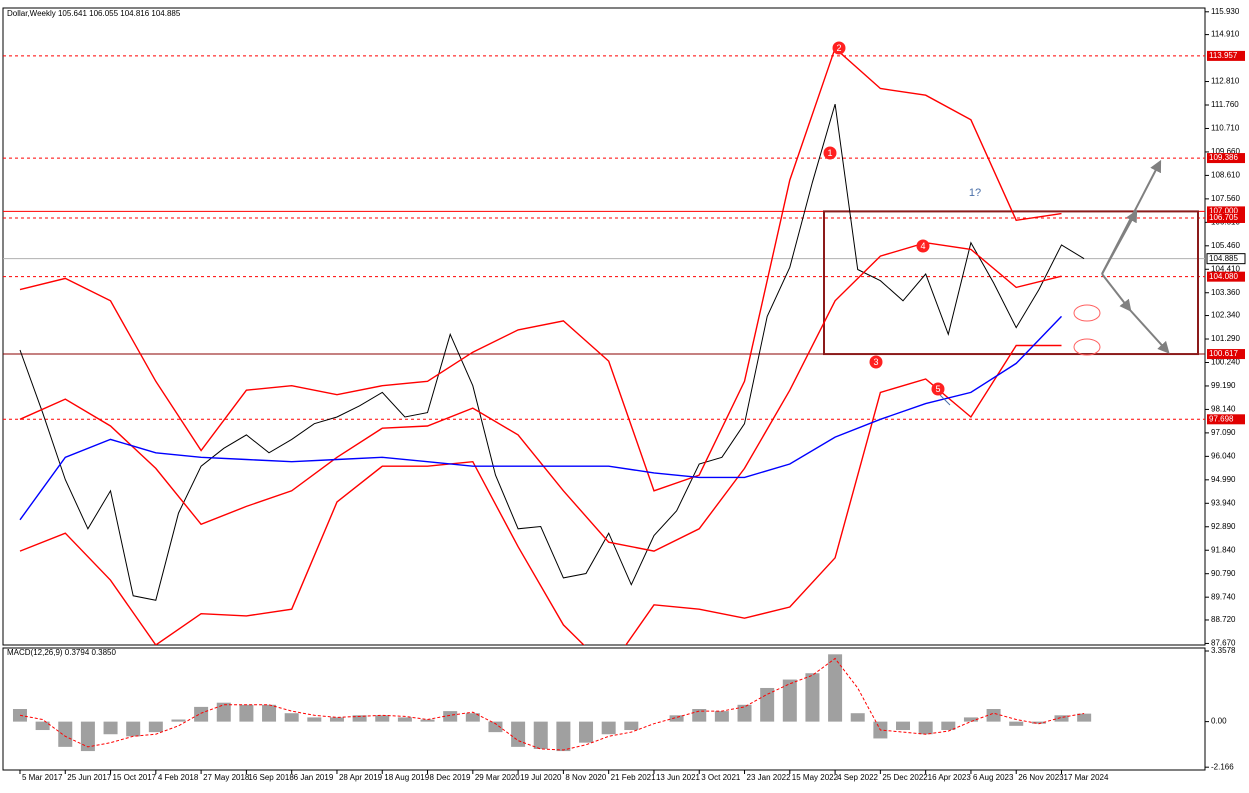 This screenshot has height=793, width=1249. Describe the element at coordinates (993, 777) in the screenshot. I see `x-tick-label: 6 Aug 2023` at that location.